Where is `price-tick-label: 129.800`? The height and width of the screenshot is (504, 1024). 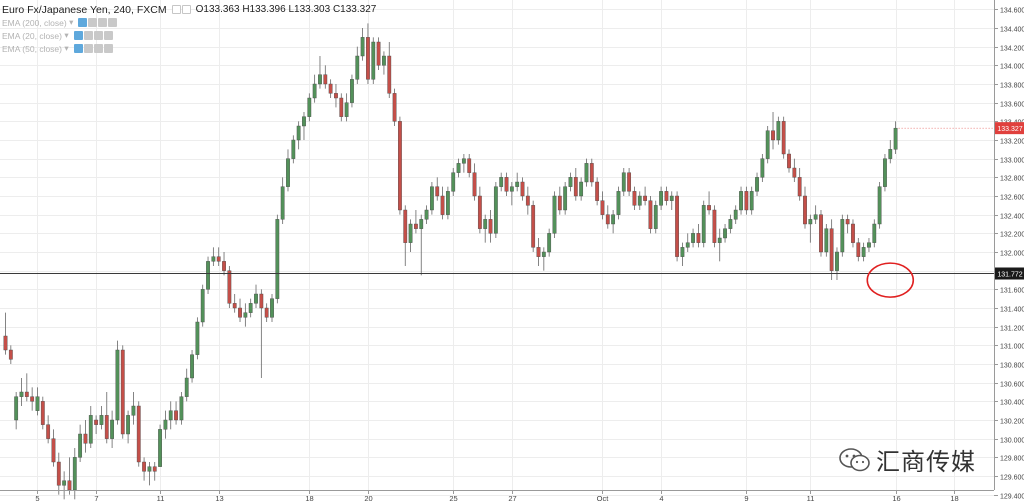
price-tick-label: 129.800 is located at coordinates (1012, 459).